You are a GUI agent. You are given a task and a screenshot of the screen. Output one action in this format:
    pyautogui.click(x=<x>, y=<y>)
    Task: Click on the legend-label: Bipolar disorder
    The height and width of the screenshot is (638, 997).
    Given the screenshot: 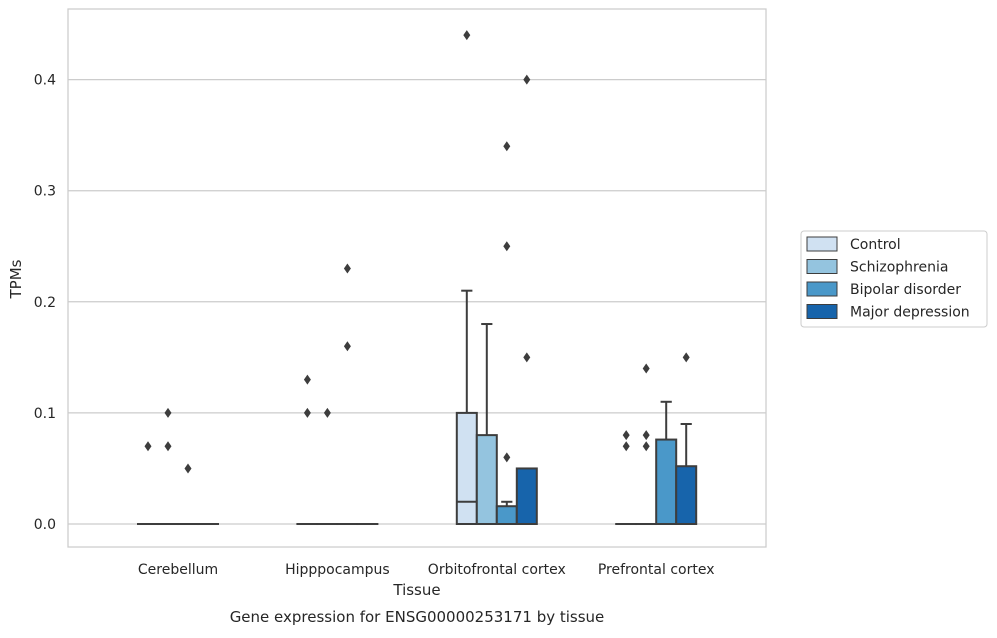 What is the action you would take?
    pyautogui.click(x=905, y=290)
    